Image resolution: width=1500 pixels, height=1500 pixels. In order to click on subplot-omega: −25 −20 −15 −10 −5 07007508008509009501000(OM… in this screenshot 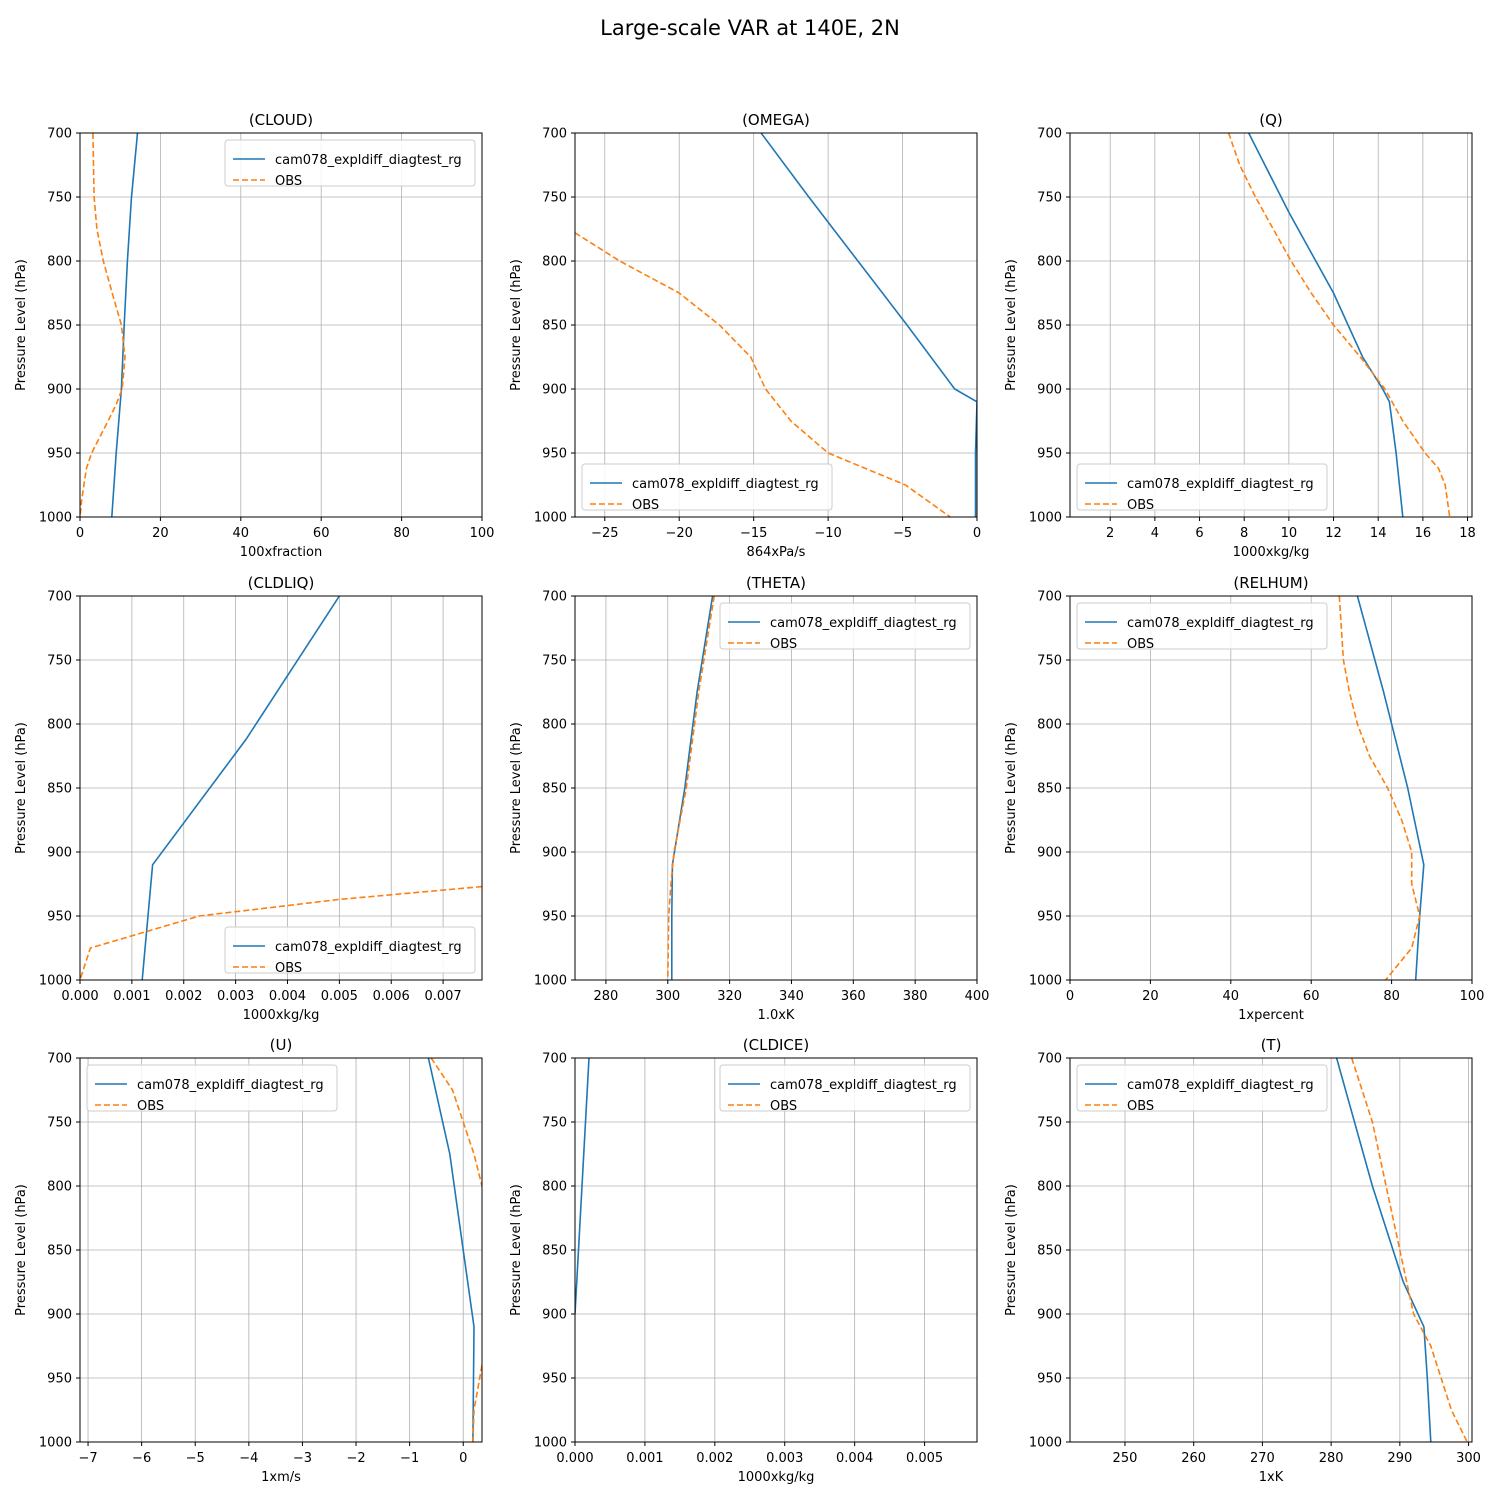, I will do `click(745, 335)`.